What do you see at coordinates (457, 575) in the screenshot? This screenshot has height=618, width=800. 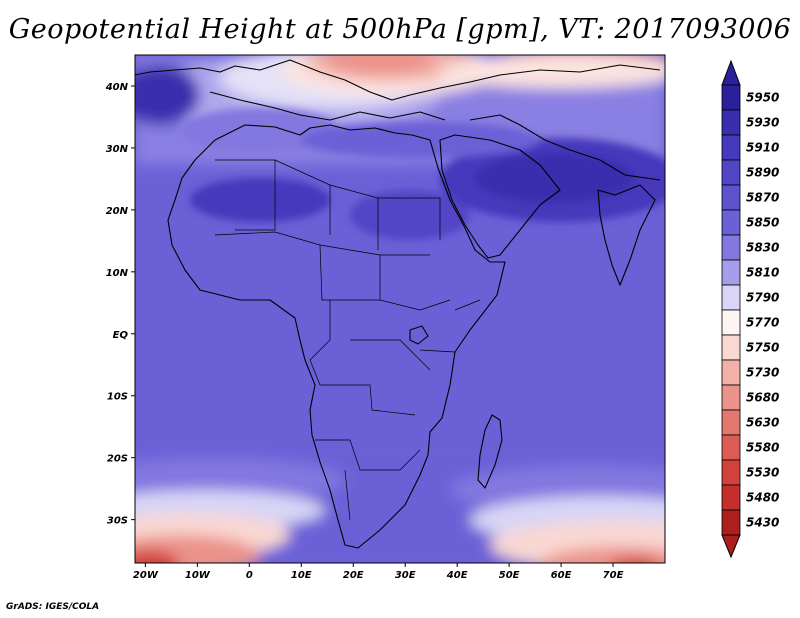 I see `lon-tick-label: 40E` at bounding box center [457, 575].